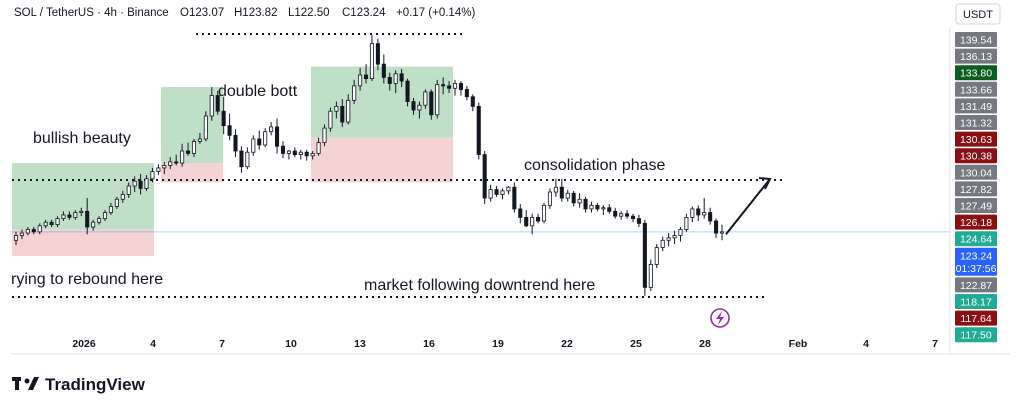 This screenshot has height=412, width=1024. I want to click on price-scale-label: 127.49, so click(976, 205).